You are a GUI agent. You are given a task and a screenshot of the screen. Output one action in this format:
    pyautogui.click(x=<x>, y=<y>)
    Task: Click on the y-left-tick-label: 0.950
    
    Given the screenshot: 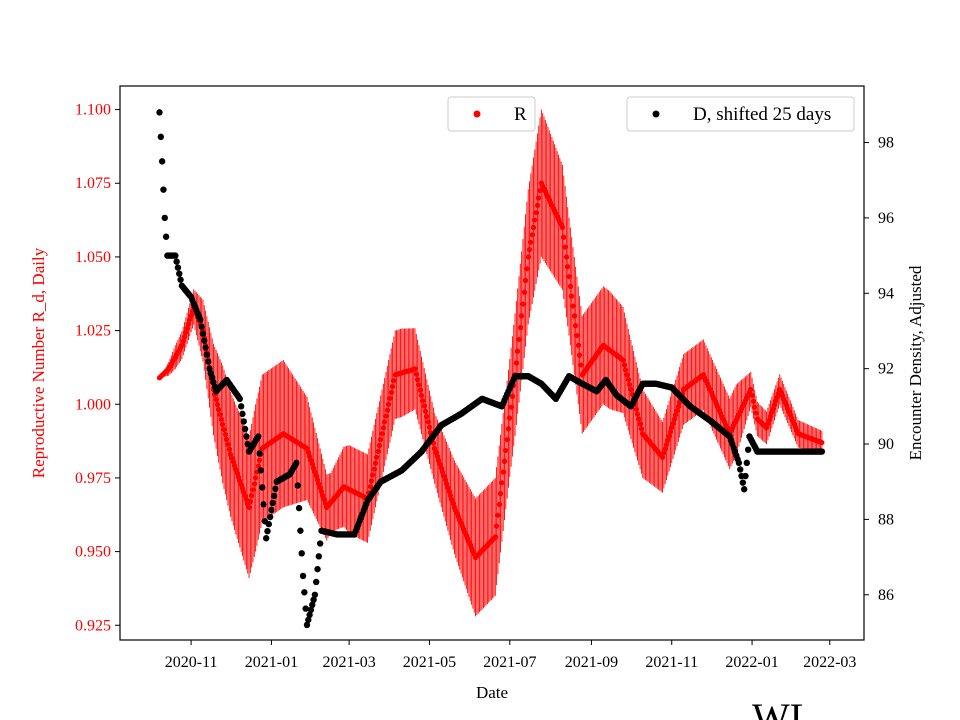 What is the action you would take?
    pyautogui.click(x=93, y=552)
    